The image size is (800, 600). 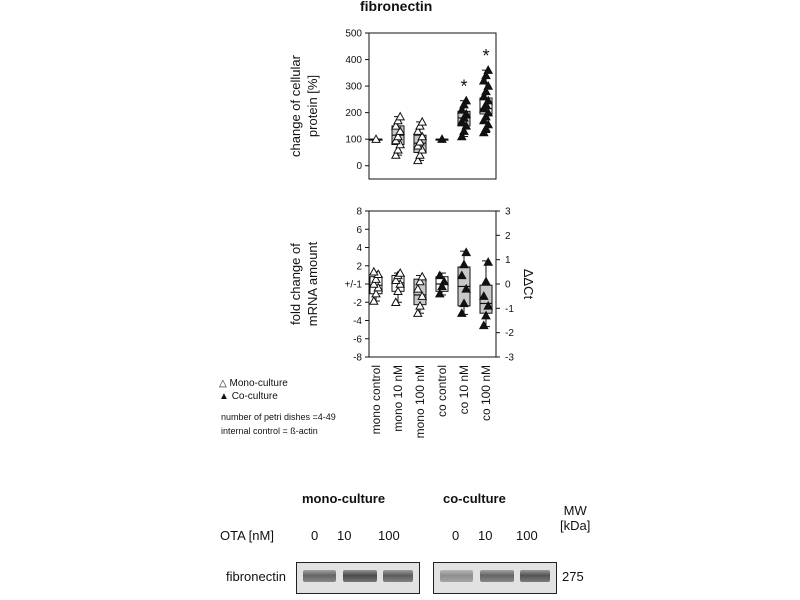 I want to click on lane-label: 100, so click(x=527, y=535).